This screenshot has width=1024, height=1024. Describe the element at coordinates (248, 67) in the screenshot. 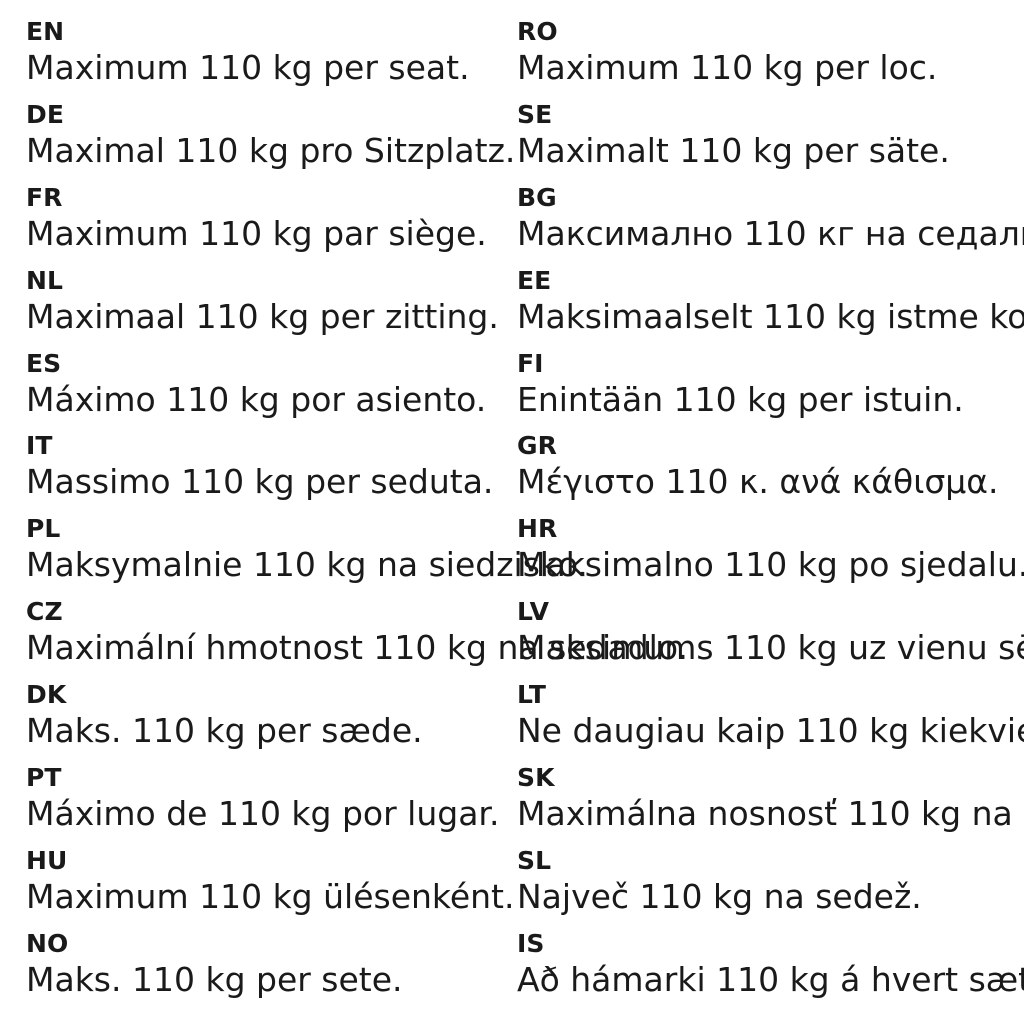

I see `lang-text: Maximum 110 kg per seat.` at that location.